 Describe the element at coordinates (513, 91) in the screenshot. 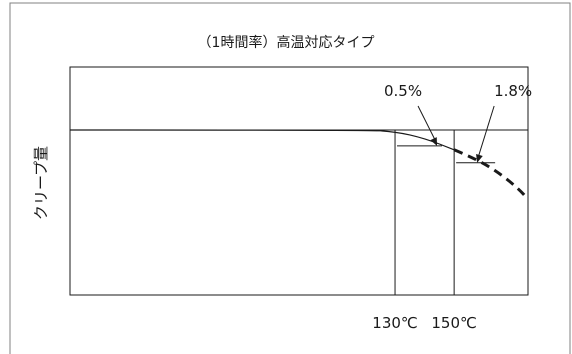

I see `annotation-1-8-percent: 1.8%` at that location.